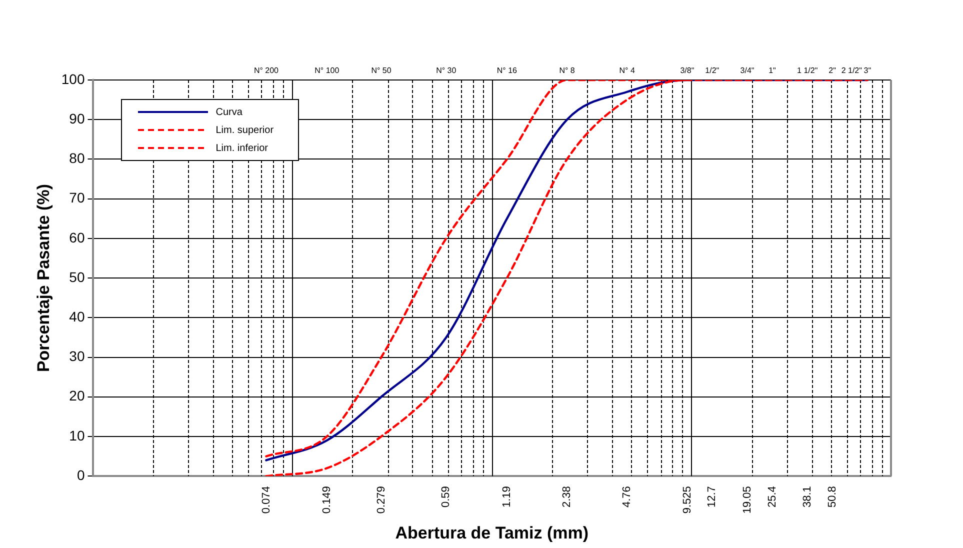  I want to click on y-tick-label: 50, so click(77, 276).